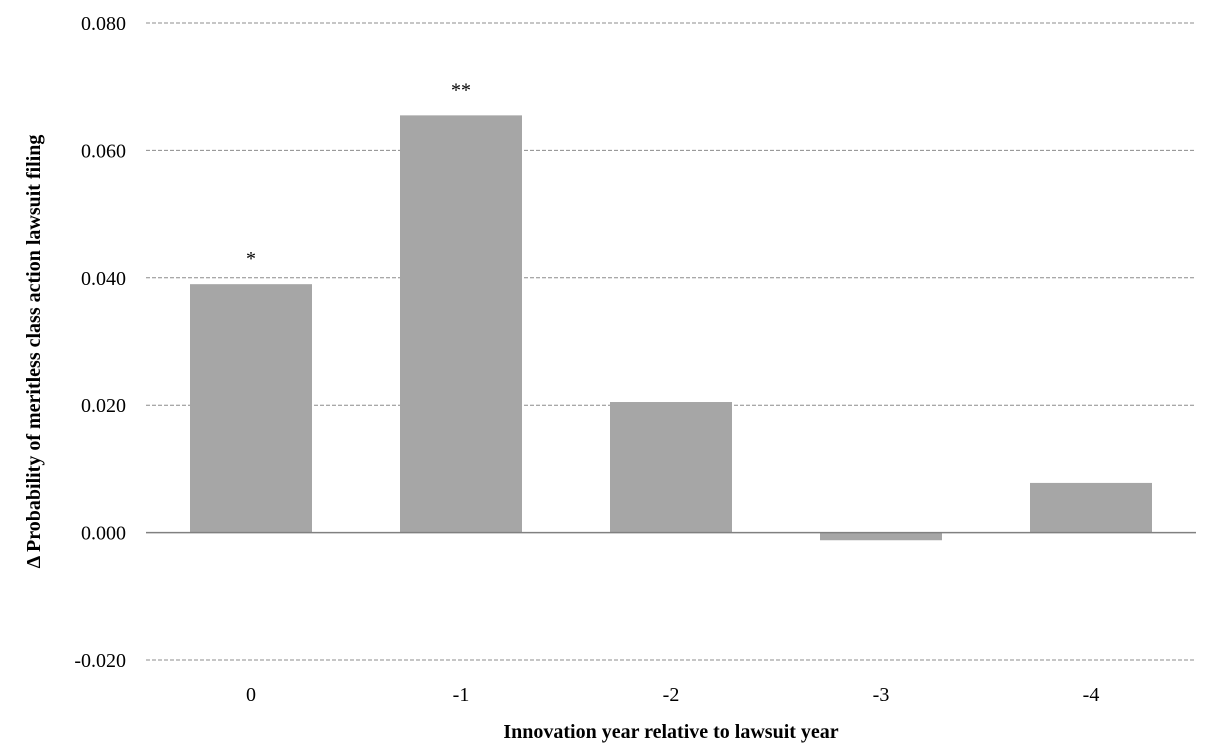 The image size is (1211, 746). I want to click on significance-label: *, so click(251, 259).